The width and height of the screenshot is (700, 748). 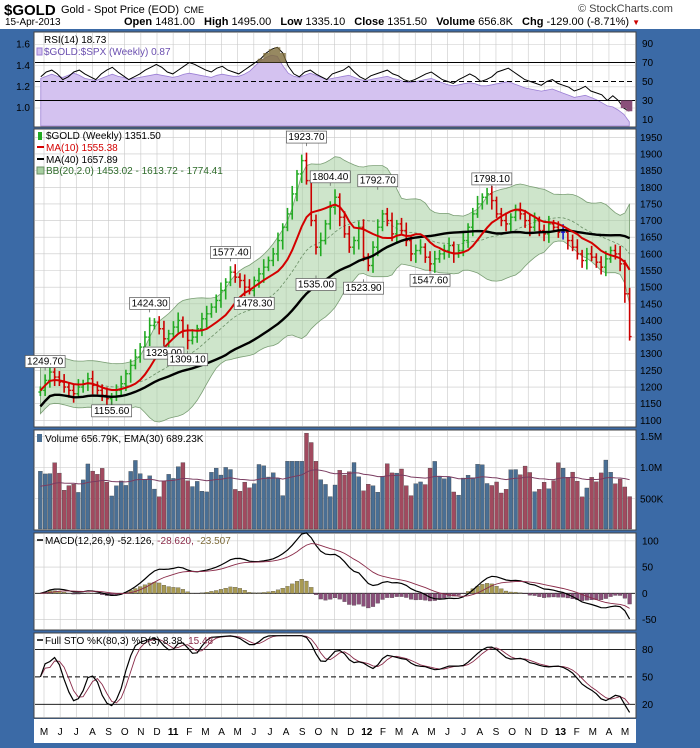 What do you see at coordinates (82, 160) in the screenshot?
I see `ma40-legend: MA(40) 1657.89` at bounding box center [82, 160].